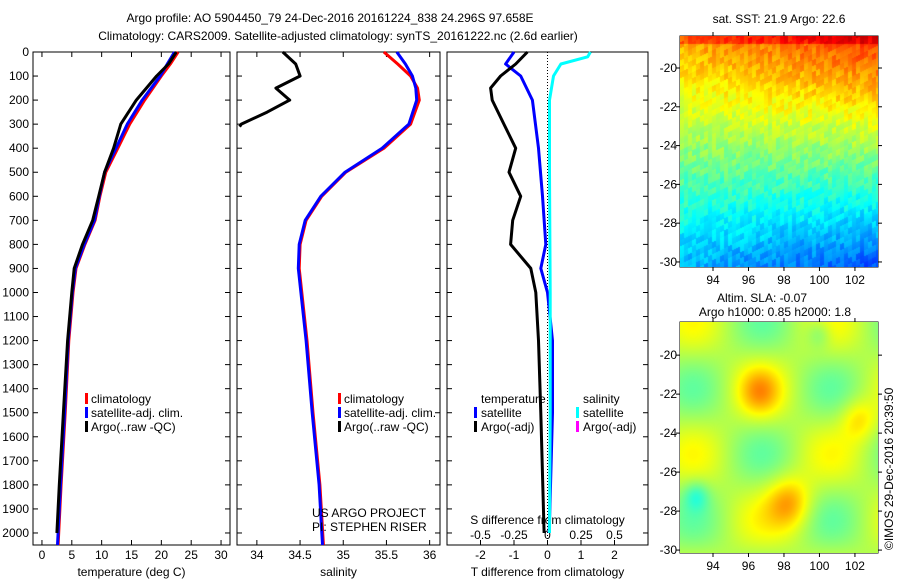  What do you see at coordinates (71, 555) in the screenshot?
I see `x-tick-label: 5` at bounding box center [71, 555].